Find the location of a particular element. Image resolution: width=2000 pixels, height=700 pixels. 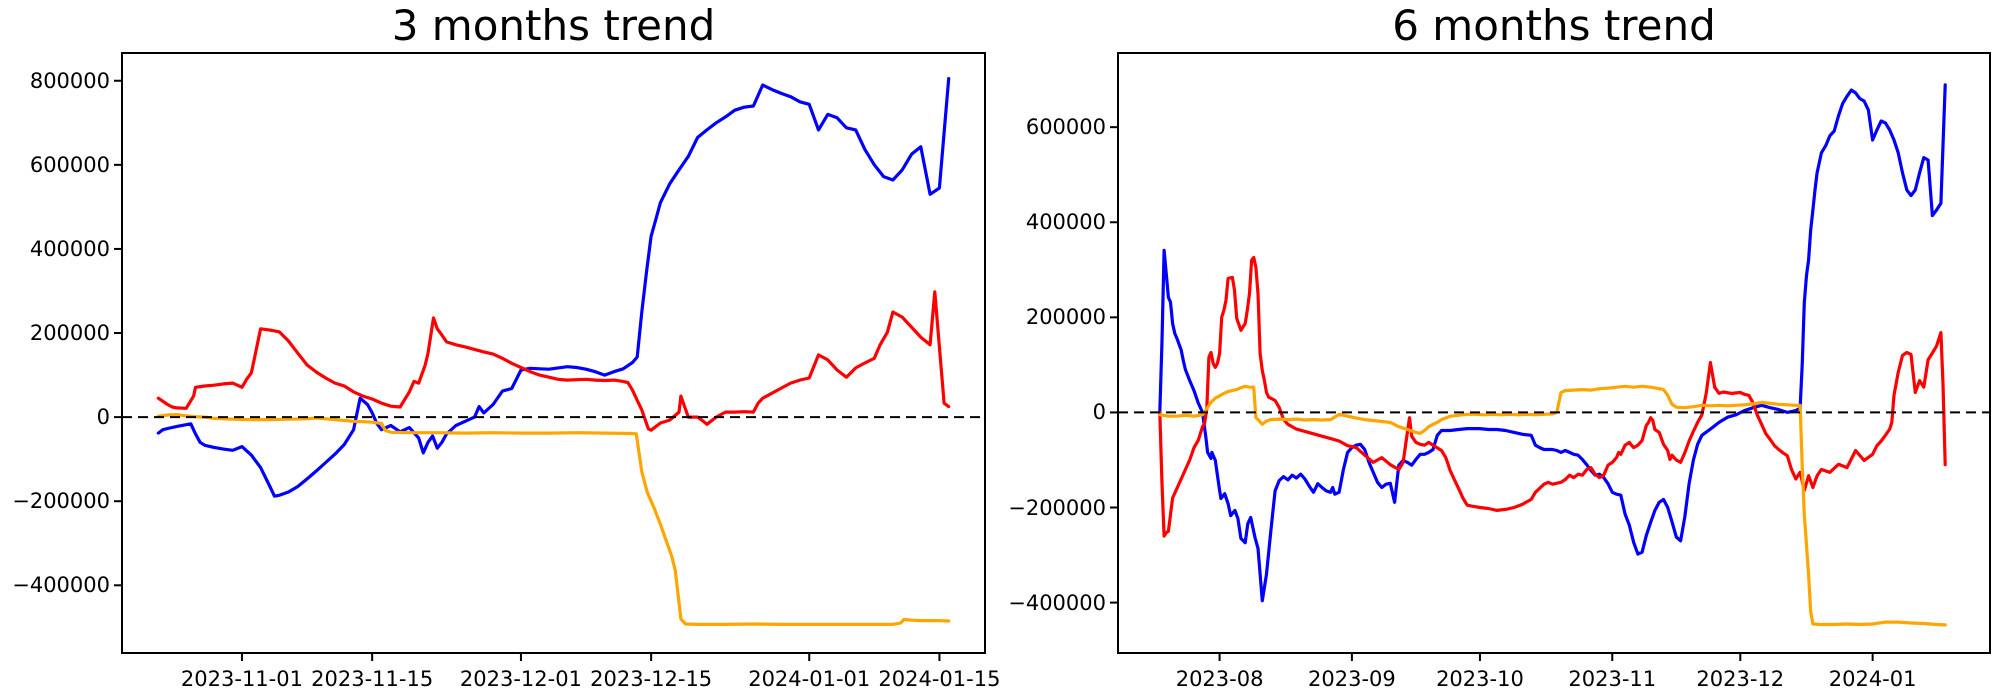

x-tick-label: 2023-09 is located at coordinates (1352, 679).